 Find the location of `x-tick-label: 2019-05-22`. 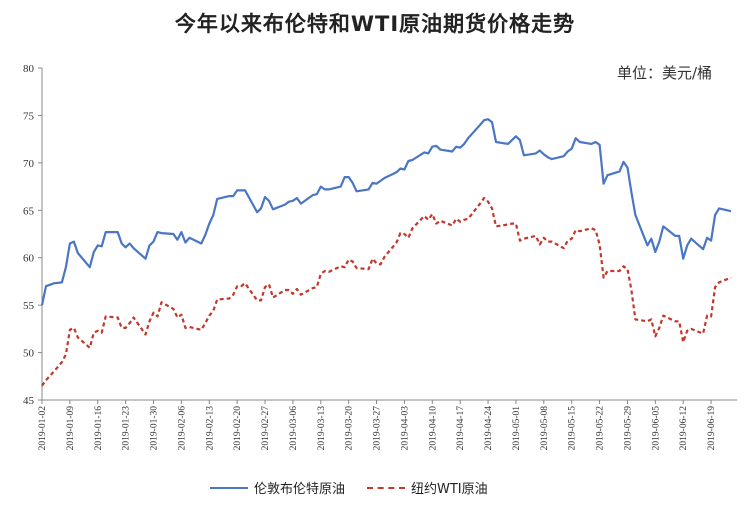

x-tick-label: 2019-05-22 is located at coordinates (601, 428).